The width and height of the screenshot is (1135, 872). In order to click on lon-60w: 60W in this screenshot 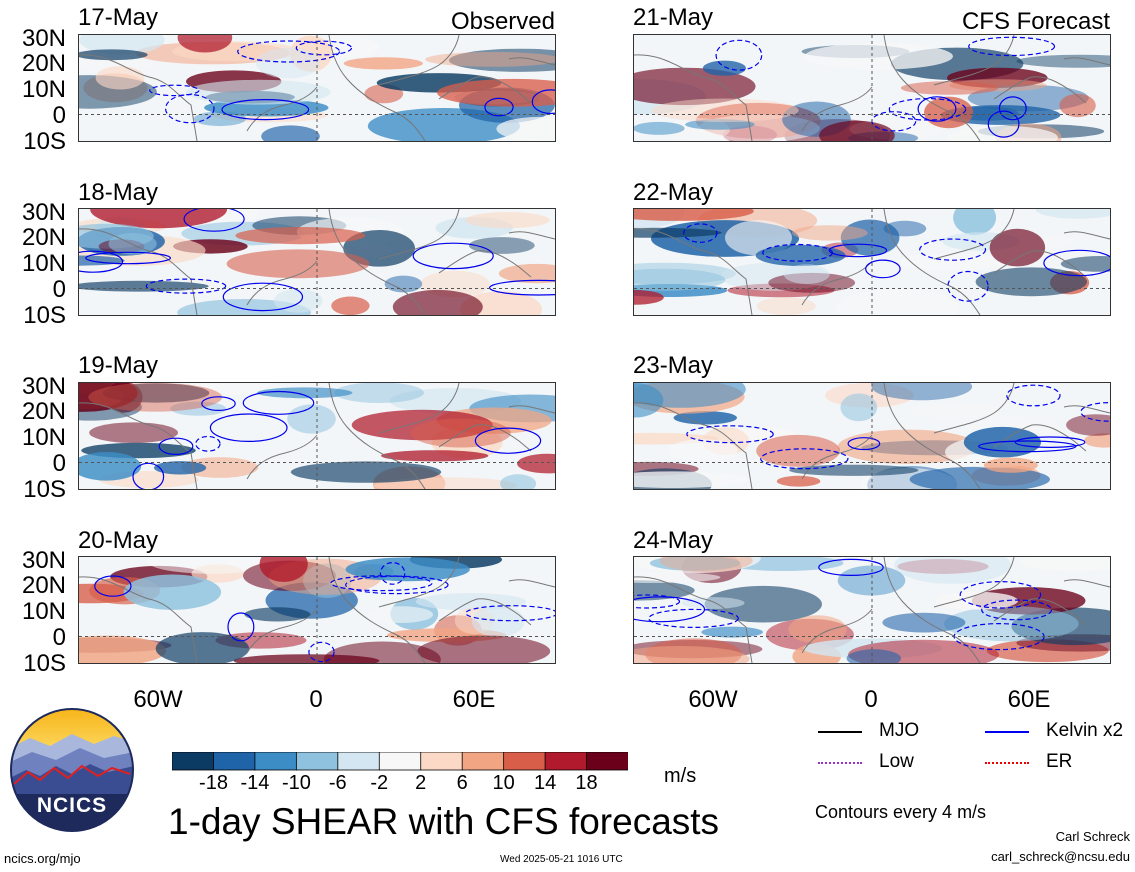, I will do `click(158, 699)`.